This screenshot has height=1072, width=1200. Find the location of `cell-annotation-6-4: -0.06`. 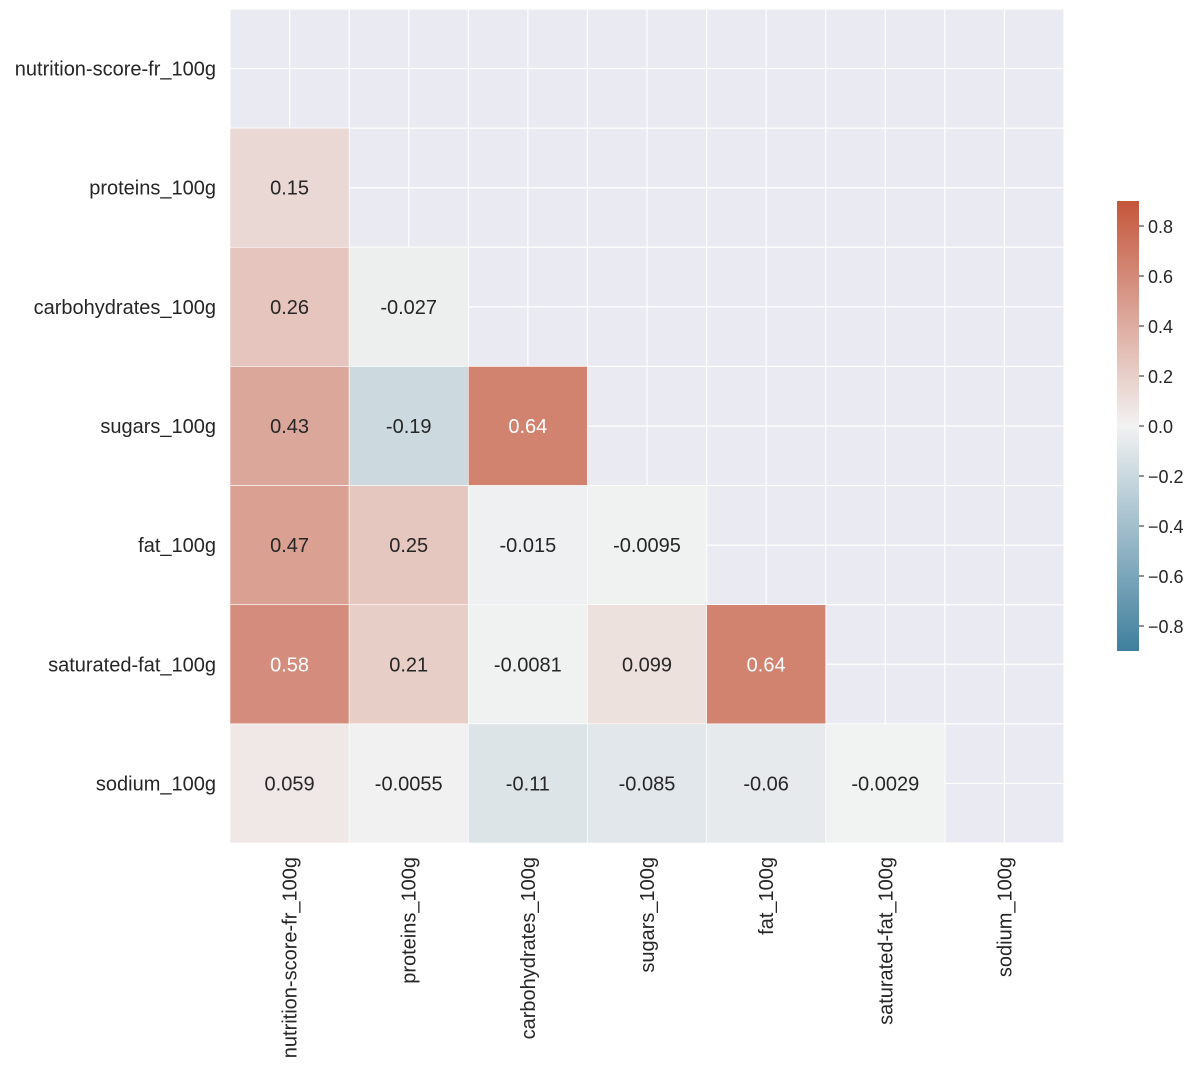

cell-annotation-6-4: -0.06 is located at coordinates (766, 784).